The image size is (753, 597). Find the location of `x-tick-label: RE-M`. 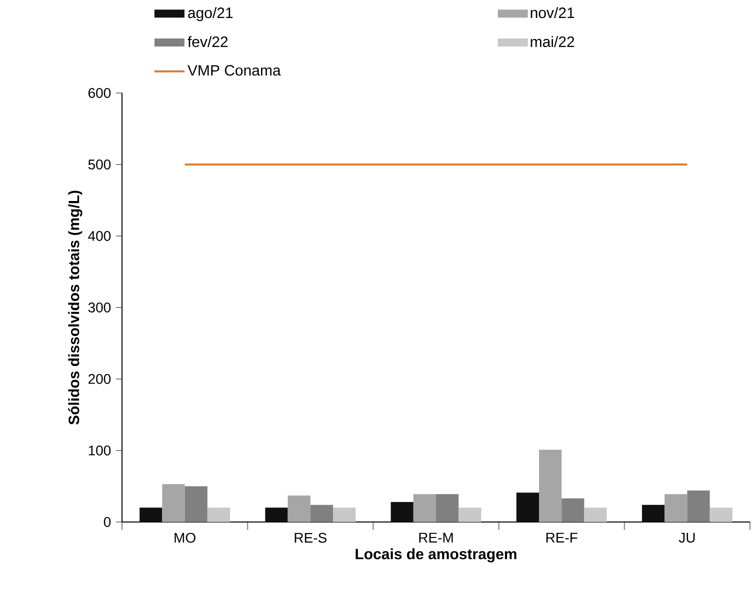

x-tick-label: RE-M is located at coordinates (436, 537).